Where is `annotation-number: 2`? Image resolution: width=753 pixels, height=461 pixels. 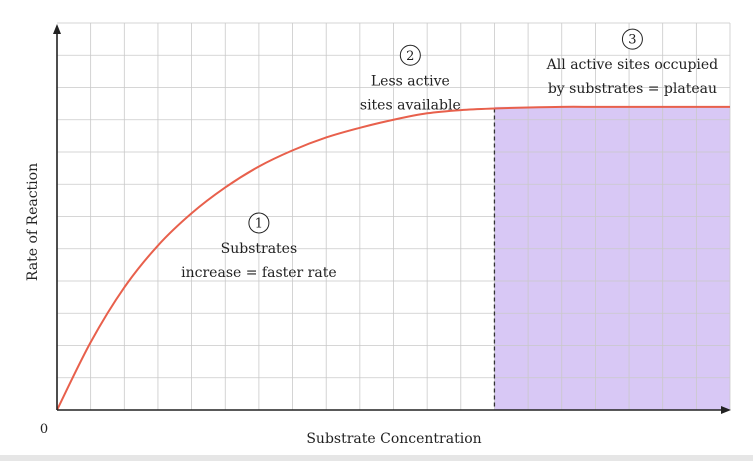 annotation-number: 2 is located at coordinates (410, 56).